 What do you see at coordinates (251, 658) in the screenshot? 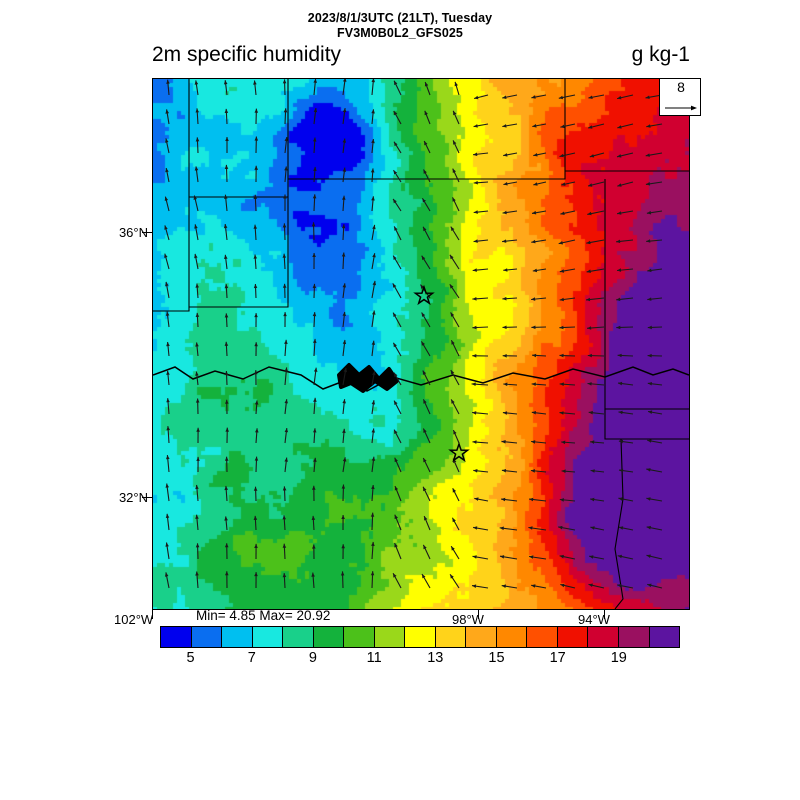
I see `colorbar-tick-7: 7` at bounding box center [251, 658].